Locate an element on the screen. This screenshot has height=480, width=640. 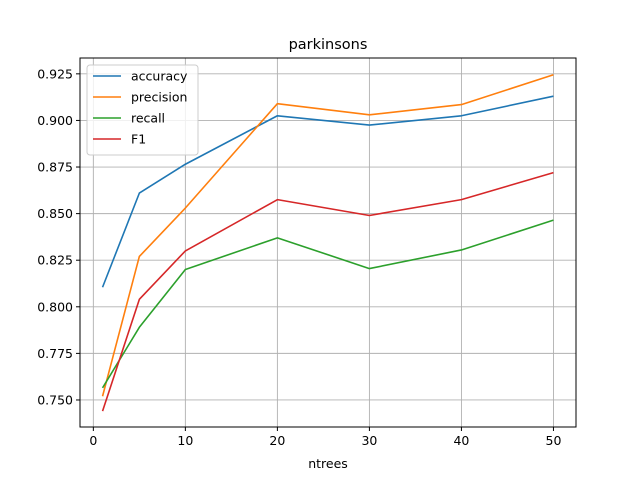
y-tick-label: 0.750 is located at coordinates (55, 399).